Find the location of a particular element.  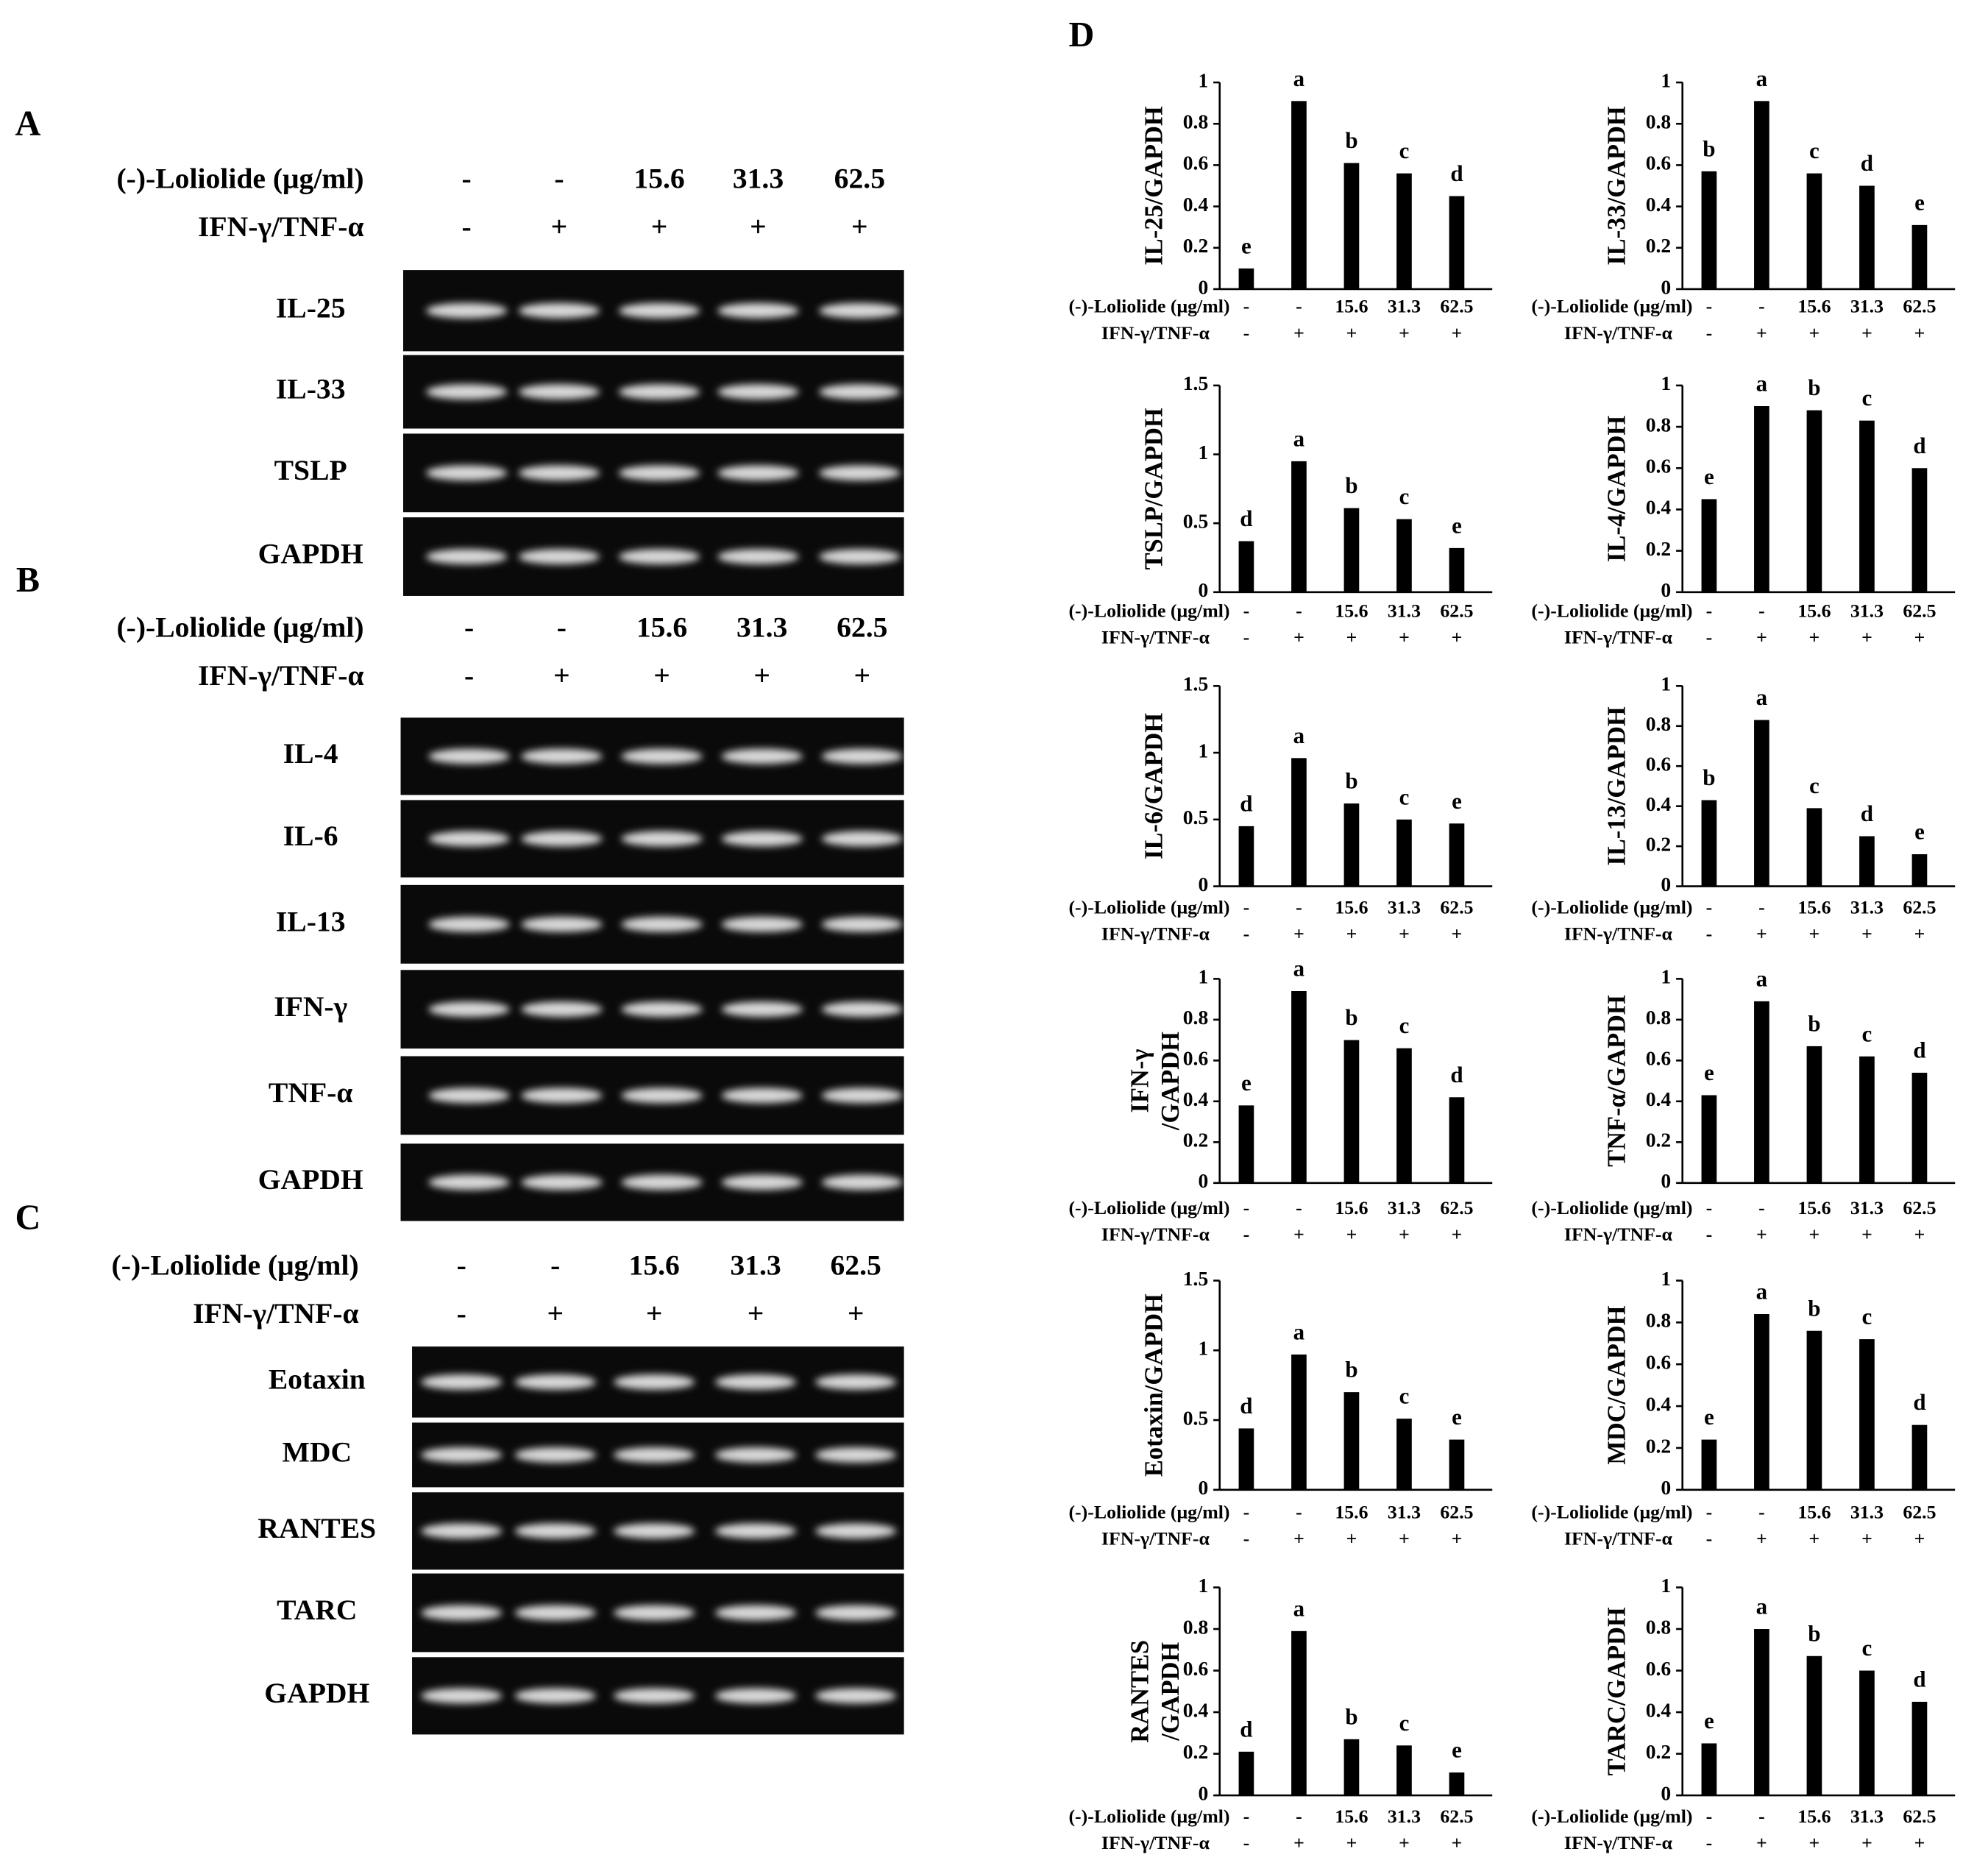

y-tick-label: 0.6 is located at coordinates (1658, 1668).